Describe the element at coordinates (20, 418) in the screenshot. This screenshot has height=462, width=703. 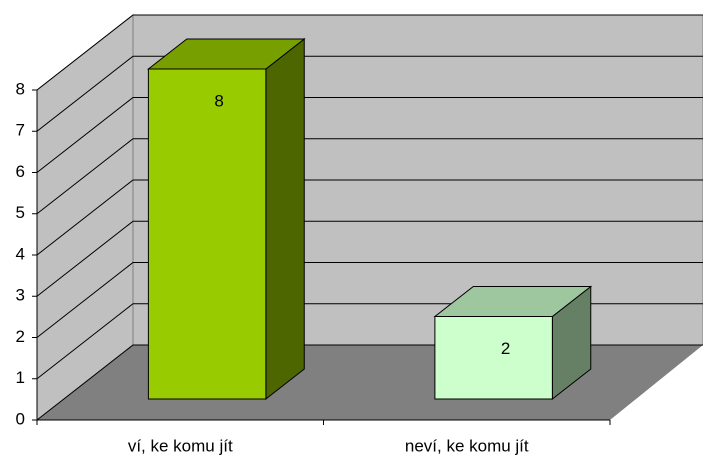
I see `y-tick-label: 0` at that location.